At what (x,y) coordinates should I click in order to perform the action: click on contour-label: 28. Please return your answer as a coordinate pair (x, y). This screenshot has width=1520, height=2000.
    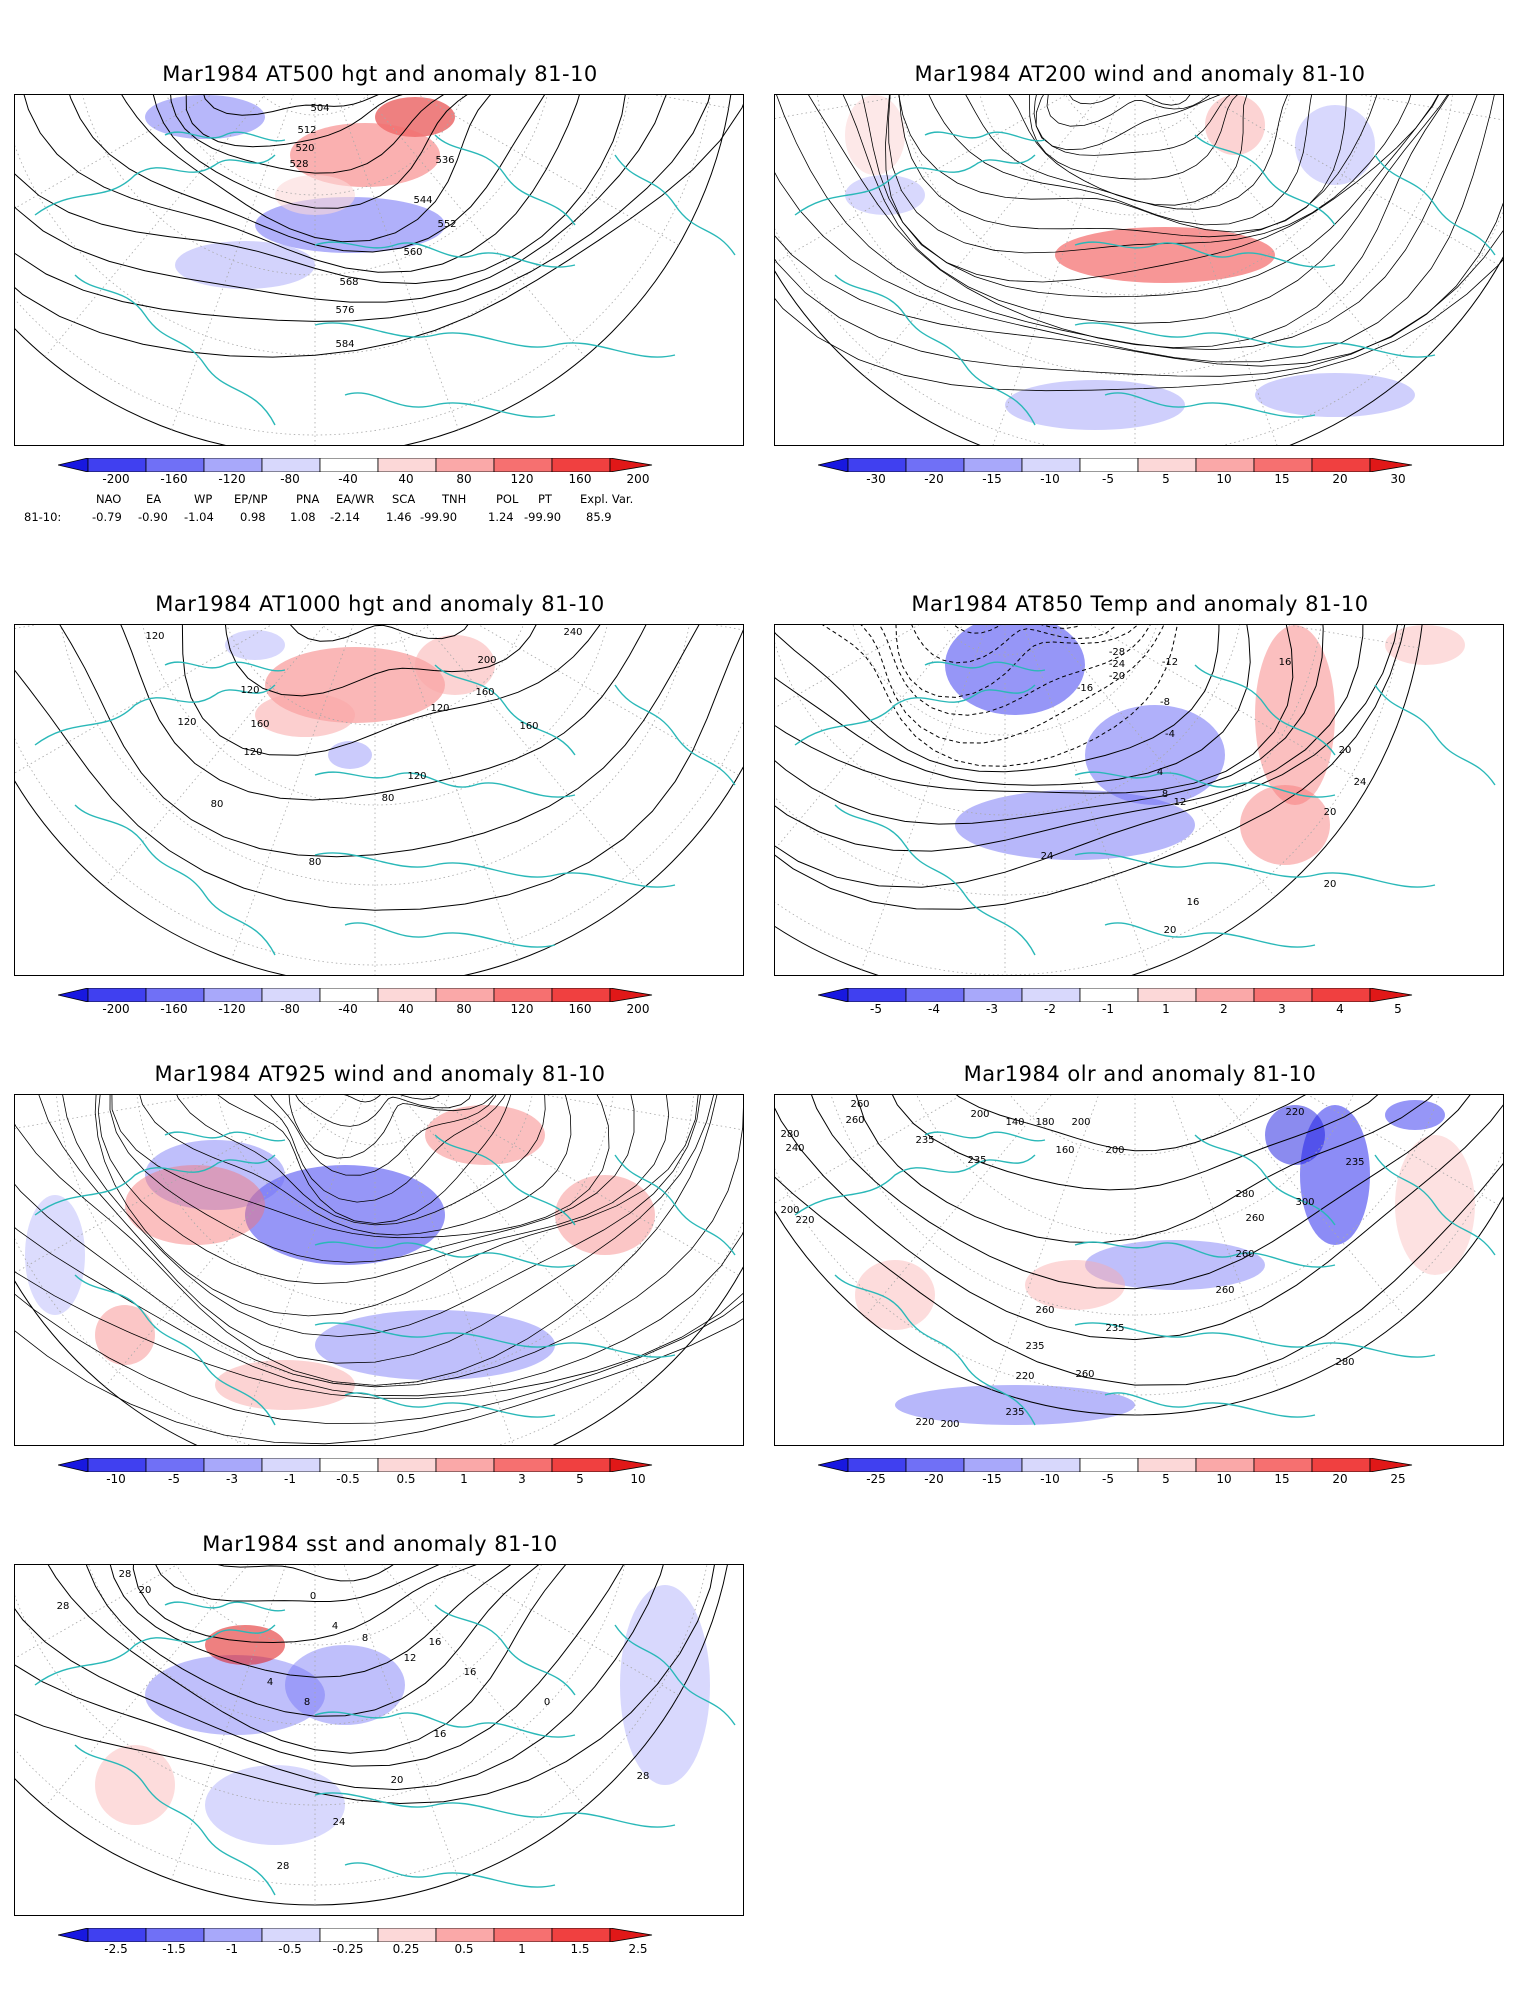
    Looking at the image, I should click on (283, 1866).